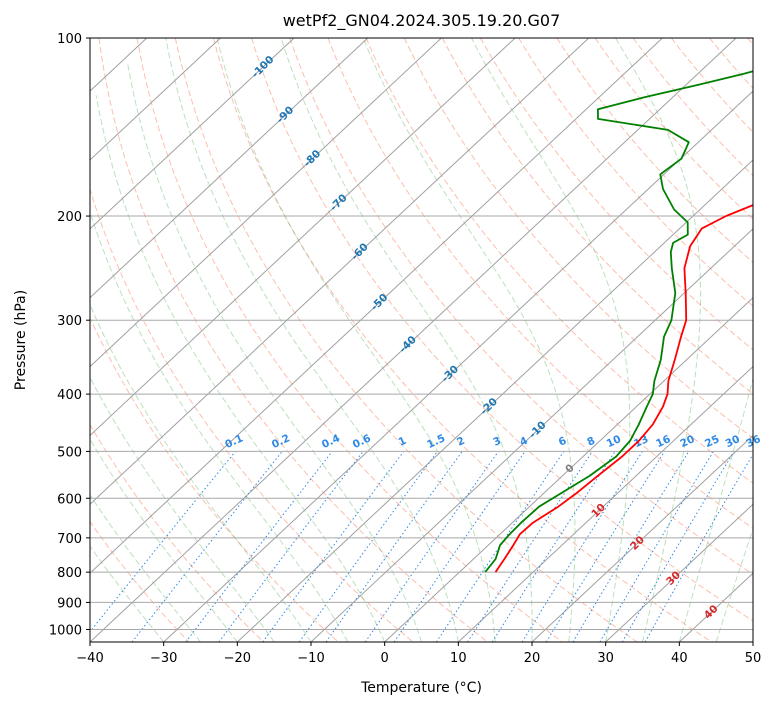 Image resolution: width=775 pixels, height=708 pixels. What do you see at coordinates (69, 39) in the screenshot?
I see `y-tick-label: 100` at bounding box center [69, 39].